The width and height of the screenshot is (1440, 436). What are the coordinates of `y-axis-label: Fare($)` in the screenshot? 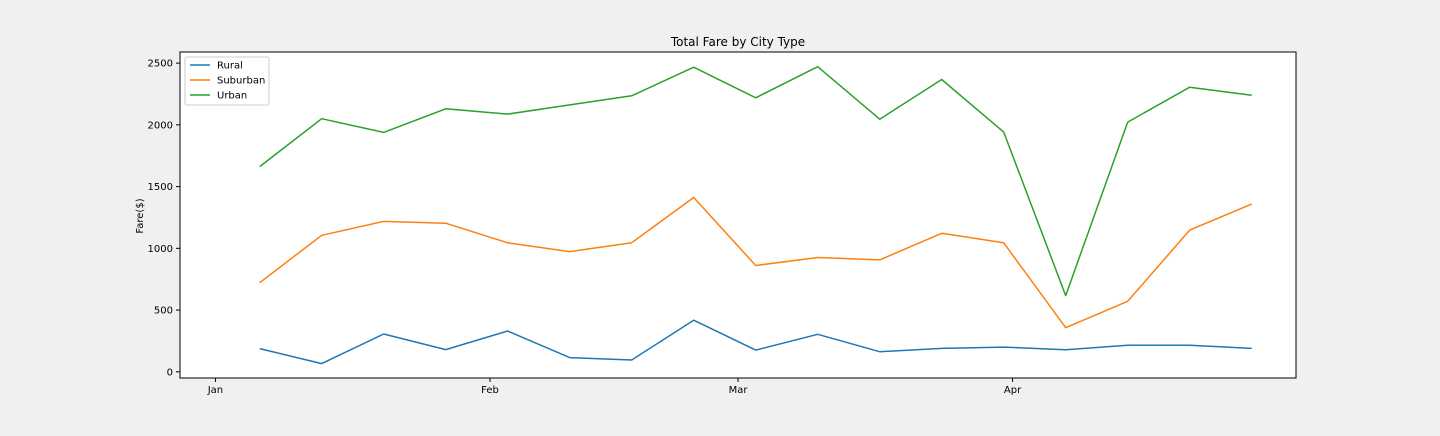 It's located at (140, 215).